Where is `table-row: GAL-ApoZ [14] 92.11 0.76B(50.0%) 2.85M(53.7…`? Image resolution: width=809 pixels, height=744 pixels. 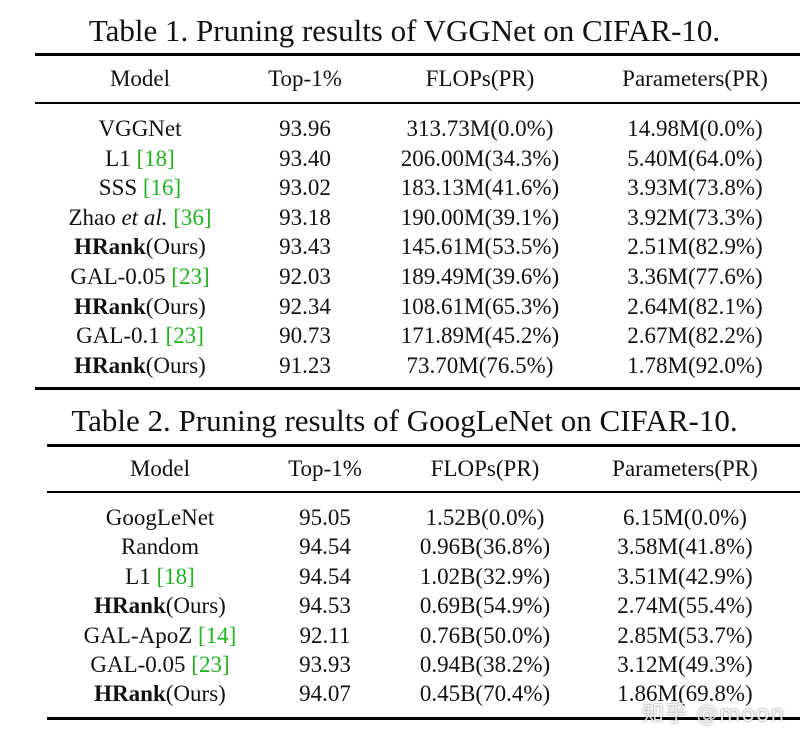
table-row: GAL-ApoZ [14] 92.11 0.76B(50.0%) 2.85M(53.7… is located at coordinates (404, 635).